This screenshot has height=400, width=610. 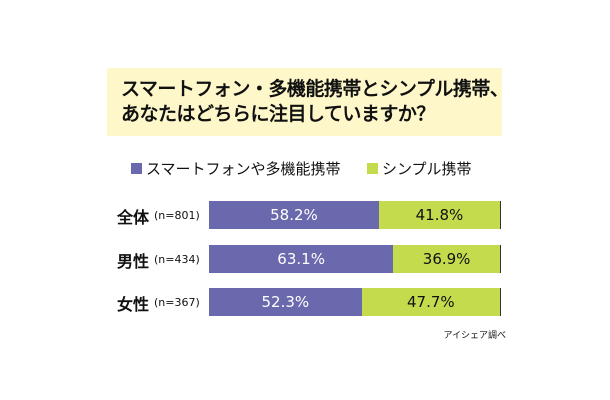 I want to click on data-label-simple: 36.9%, so click(x=446, y=259).